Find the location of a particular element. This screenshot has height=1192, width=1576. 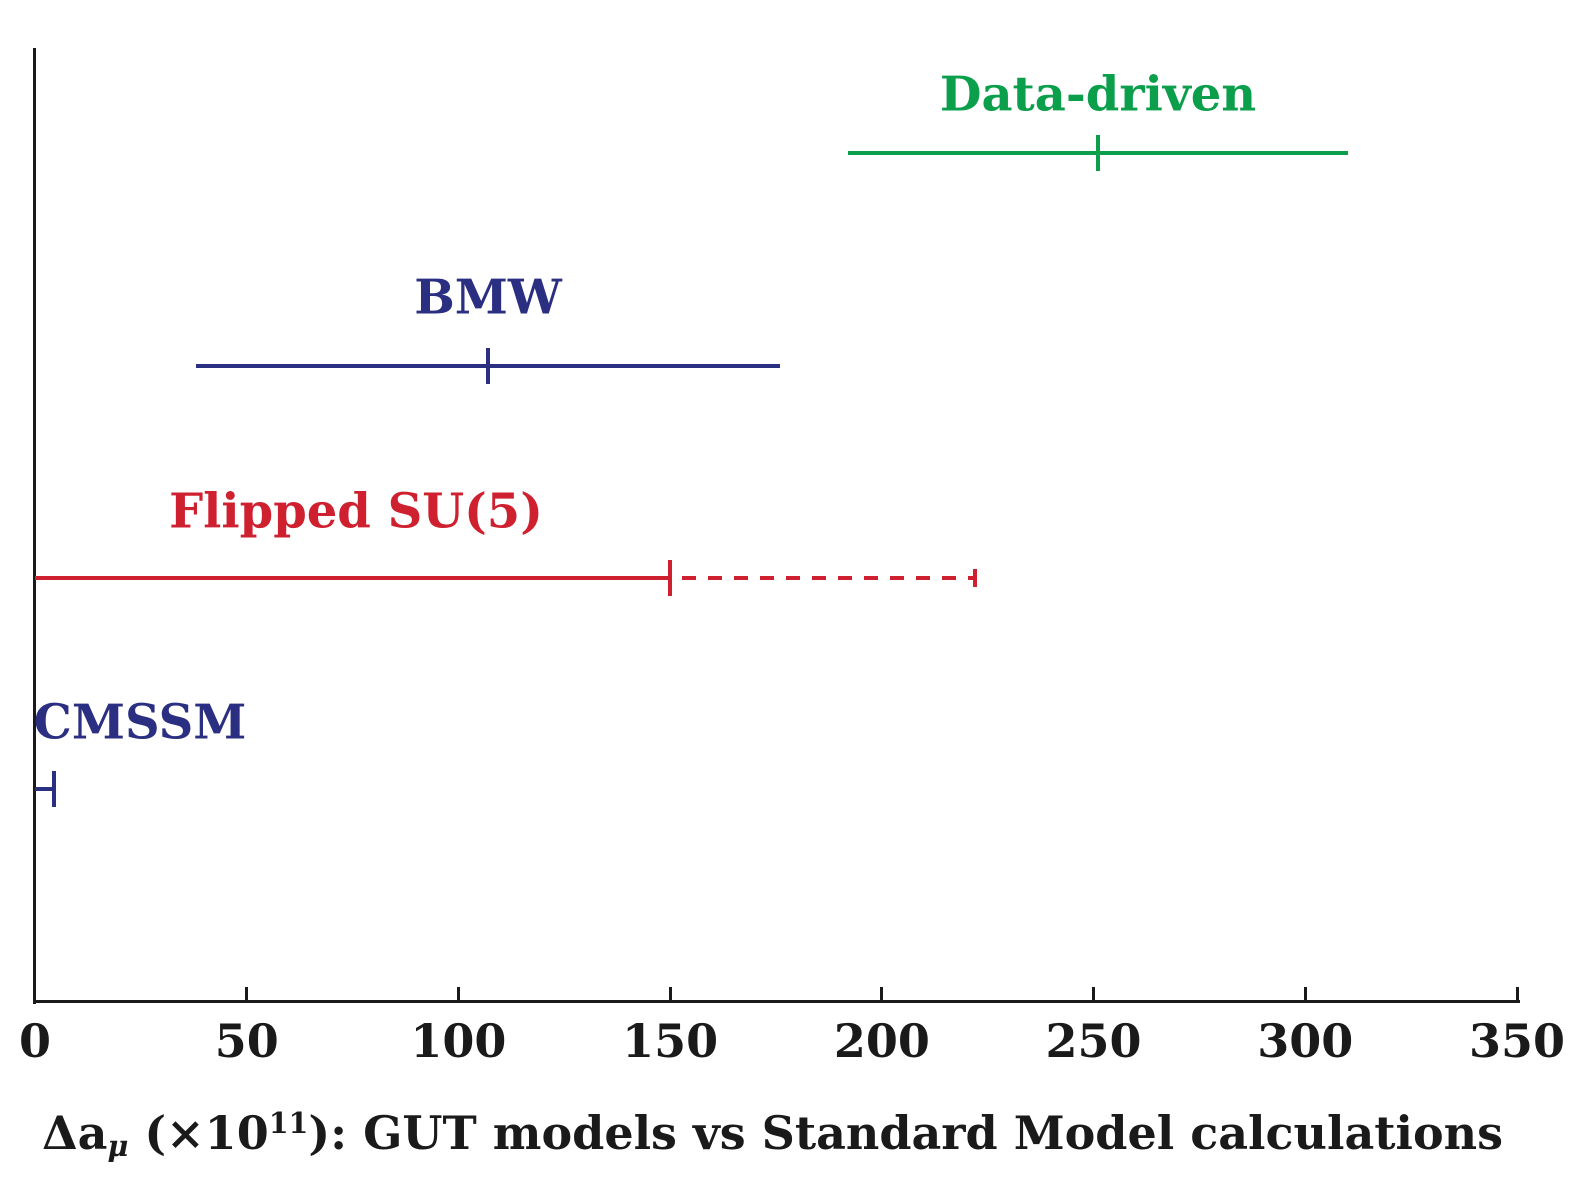

x-tick-label: 300 is located at coordinates (1305, 1041).